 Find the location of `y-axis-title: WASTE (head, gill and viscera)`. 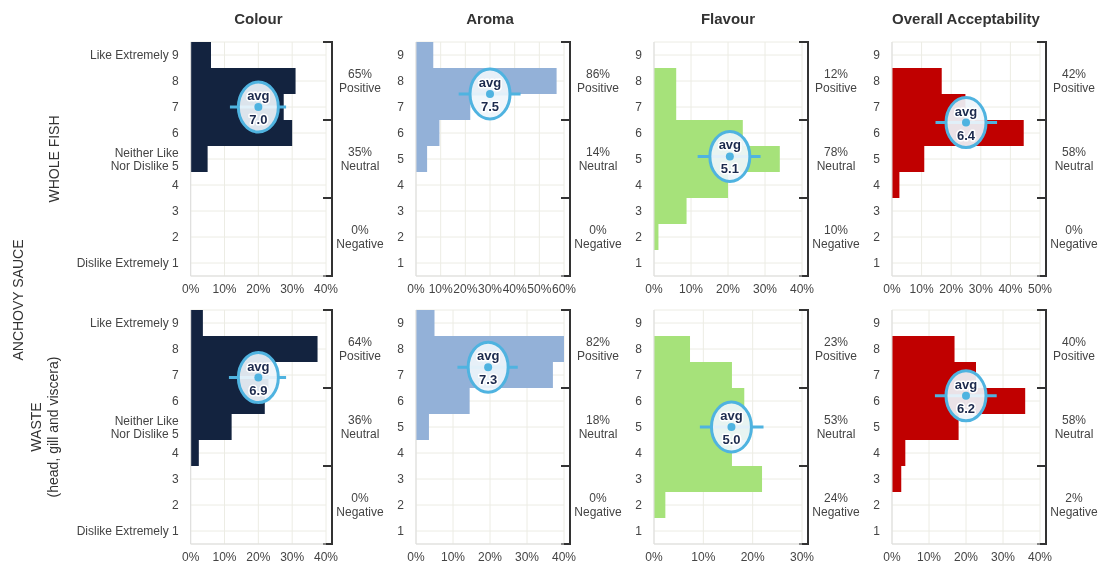

y-axis-title: WASTE (head, gill and viscera) is located at coordinates (45, 427).